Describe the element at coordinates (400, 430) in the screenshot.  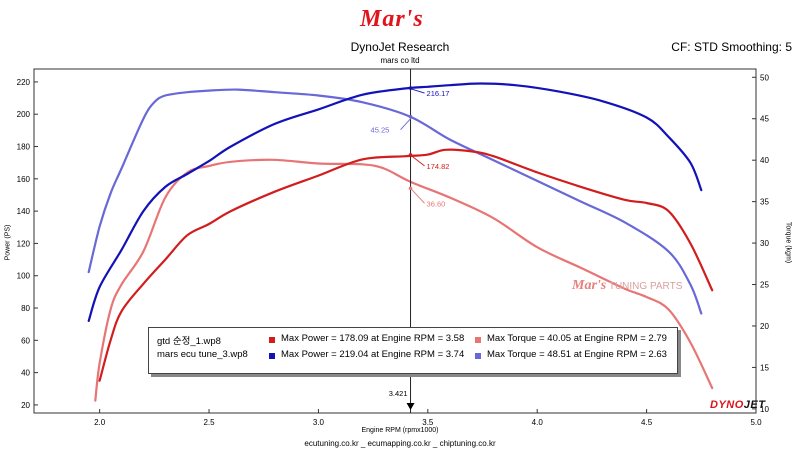
I see `x-axis-label: Engine RPM (rpmx1000)` at that location.